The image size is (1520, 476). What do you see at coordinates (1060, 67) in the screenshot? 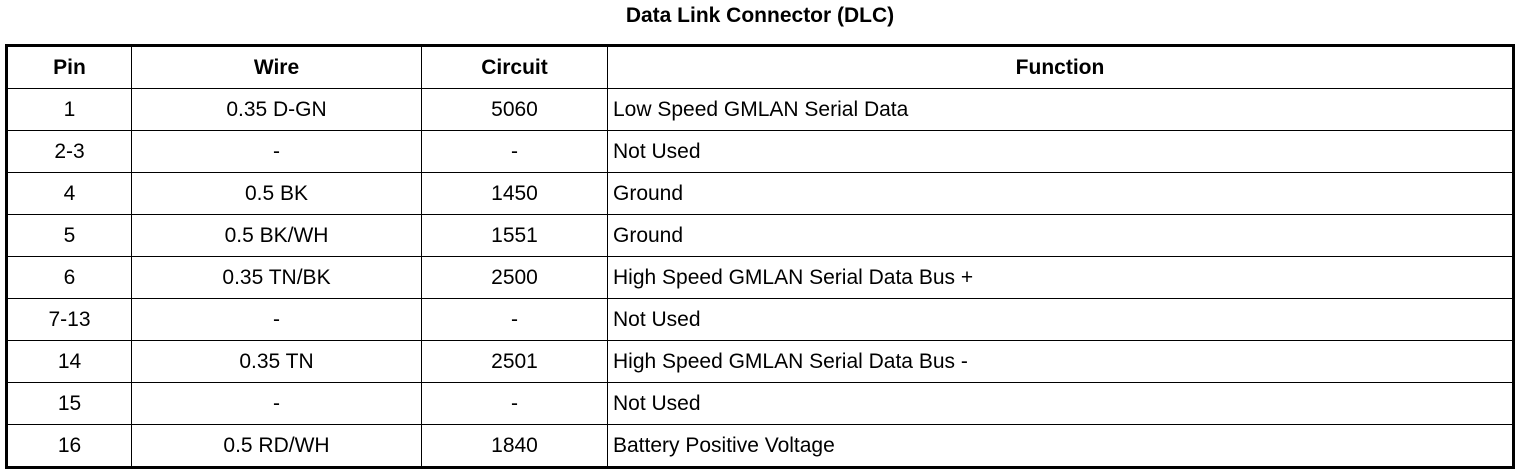
I see `col-header-function: Function` at bounding box center [1060, 67].